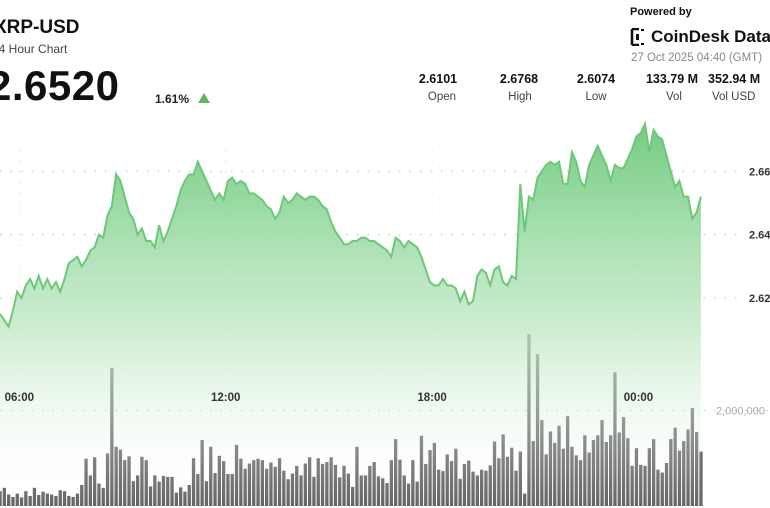 This screenshot has width=770, height=508. Describe the element at coordinates (204, 98) in the screenshot. I see `up-arrow-icon` at that location.